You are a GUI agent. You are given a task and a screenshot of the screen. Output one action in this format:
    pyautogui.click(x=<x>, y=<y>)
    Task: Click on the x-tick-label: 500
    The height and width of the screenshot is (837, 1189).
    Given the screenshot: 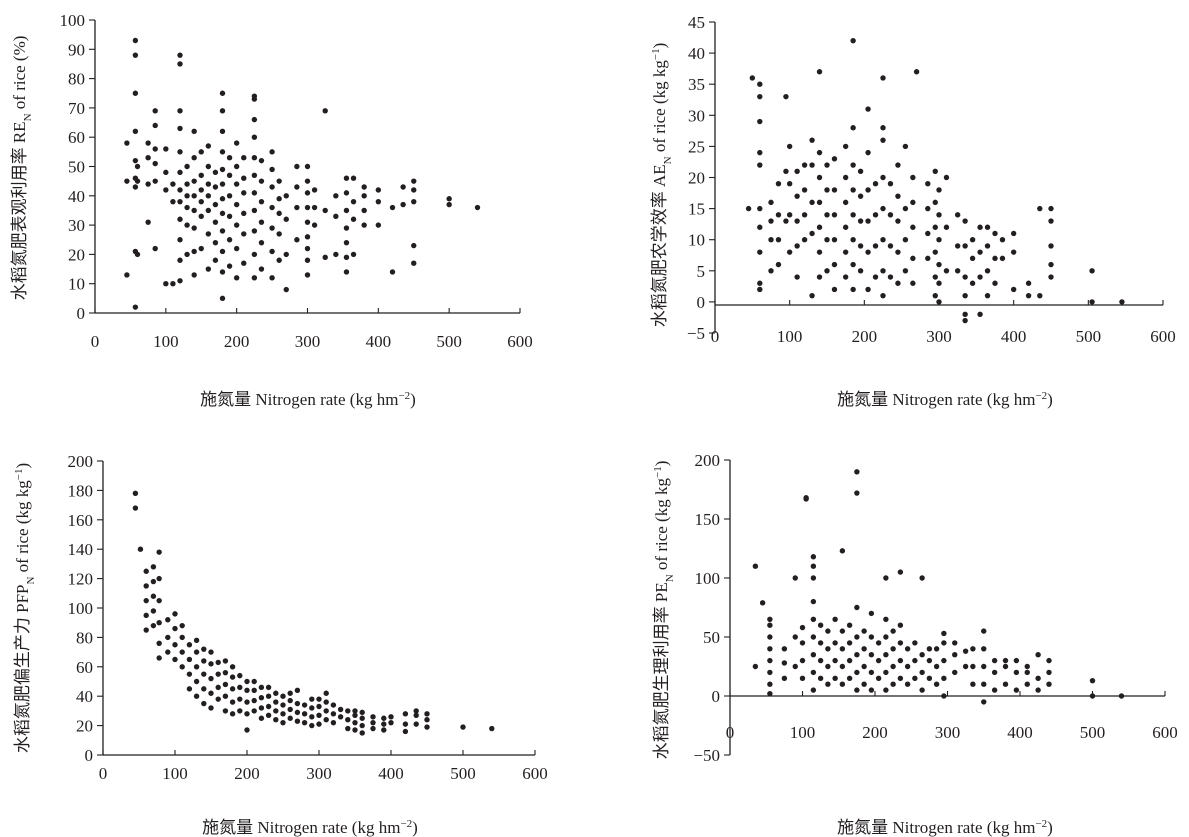 What is the action you would take?
    pyautogui.click(x=1093, y=732)
    